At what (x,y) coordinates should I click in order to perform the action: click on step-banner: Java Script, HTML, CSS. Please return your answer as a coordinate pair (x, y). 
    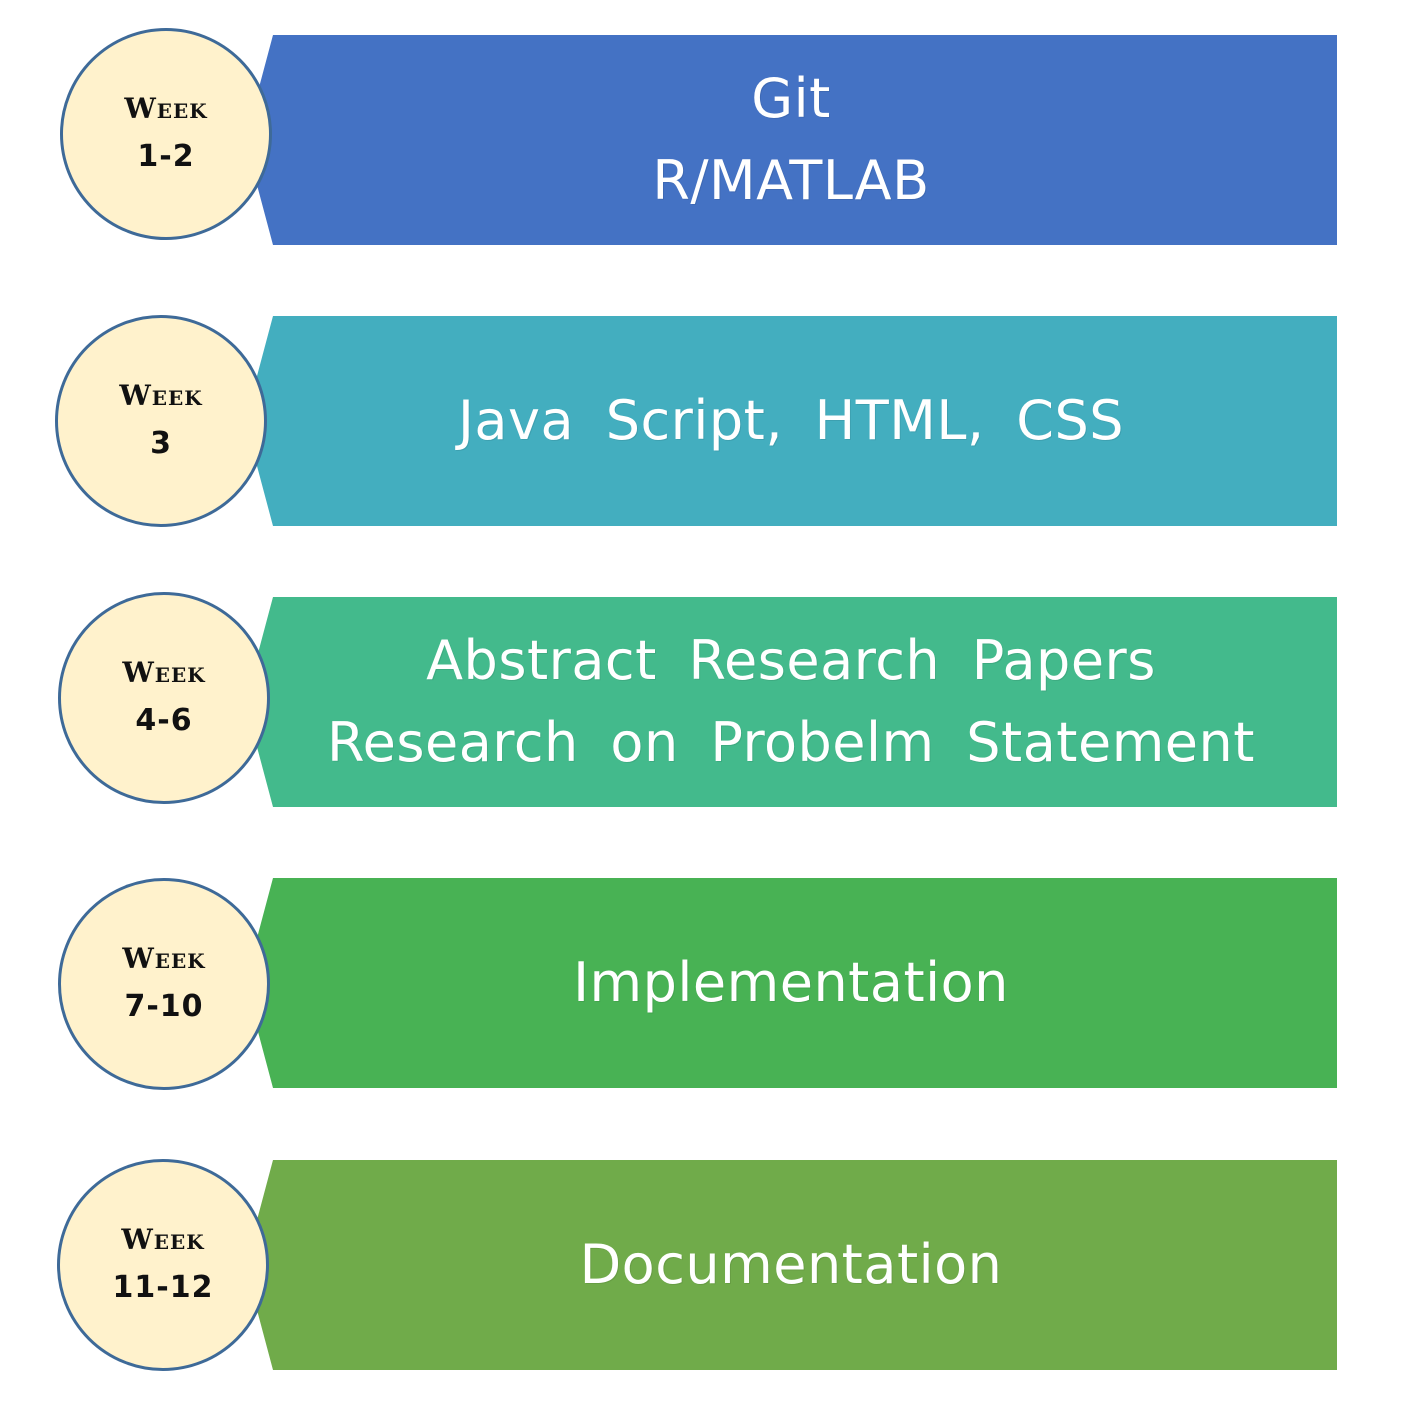
    Looking at the image, I should click on (791, 421).